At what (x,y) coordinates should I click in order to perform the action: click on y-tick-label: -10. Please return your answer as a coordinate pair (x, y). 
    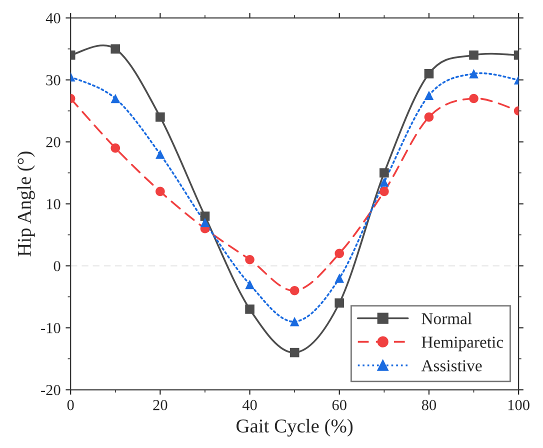
    Looking at the image, I should click on (50, 328).